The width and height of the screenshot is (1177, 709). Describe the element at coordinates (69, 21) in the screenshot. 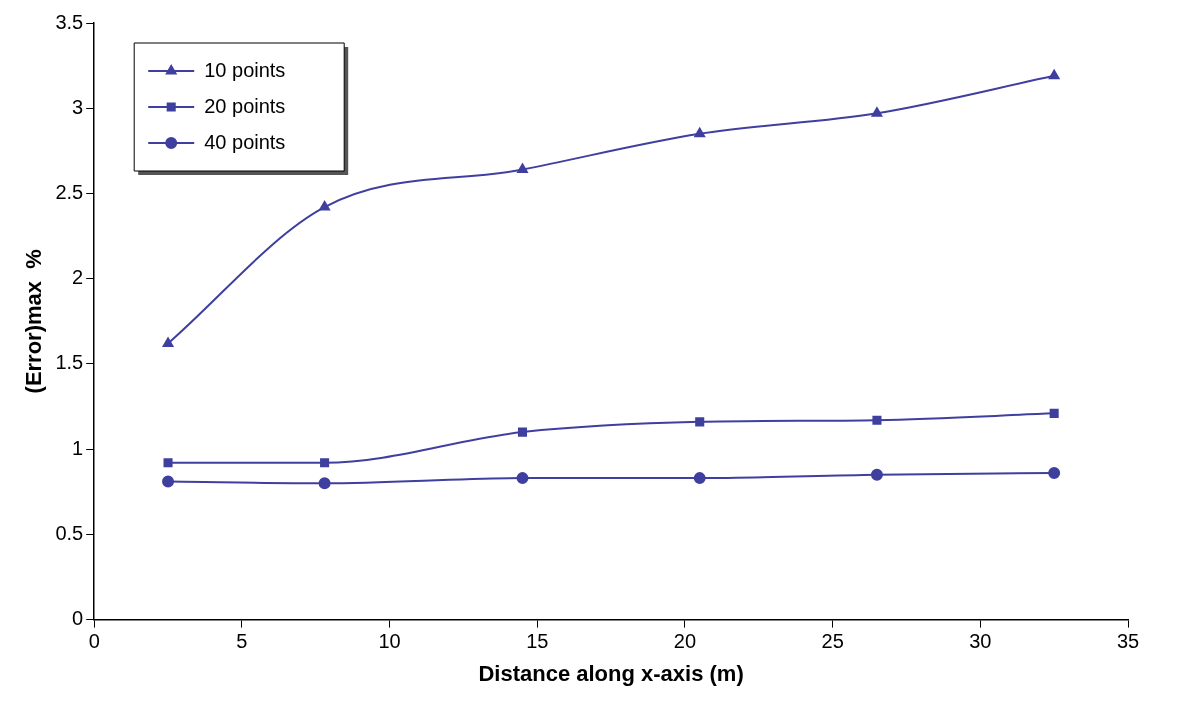

I see `y-tick-label: 3.5` at that location.